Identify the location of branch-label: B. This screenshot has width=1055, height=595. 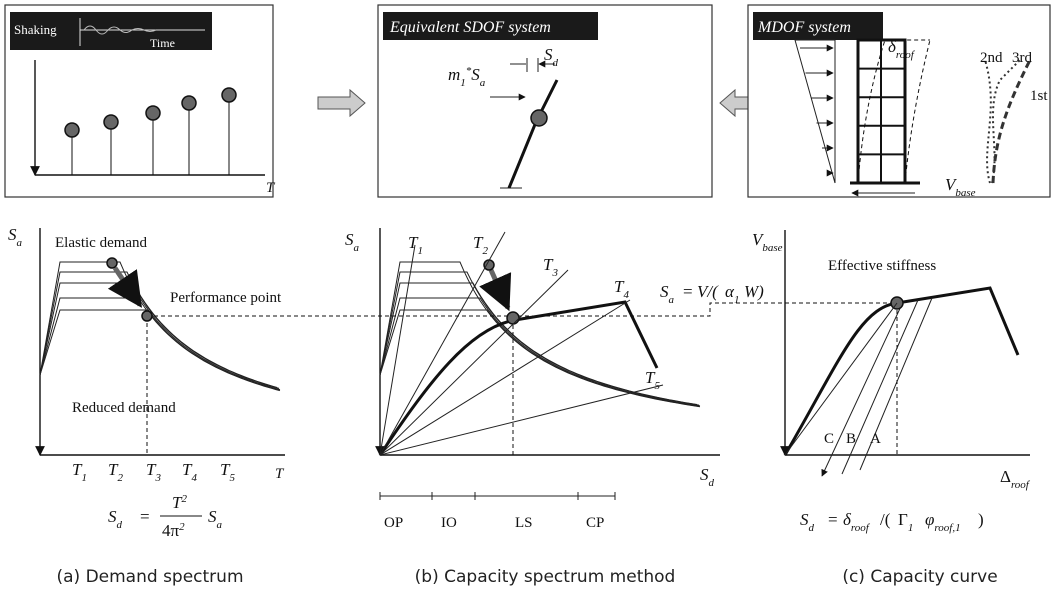
(851, 439).